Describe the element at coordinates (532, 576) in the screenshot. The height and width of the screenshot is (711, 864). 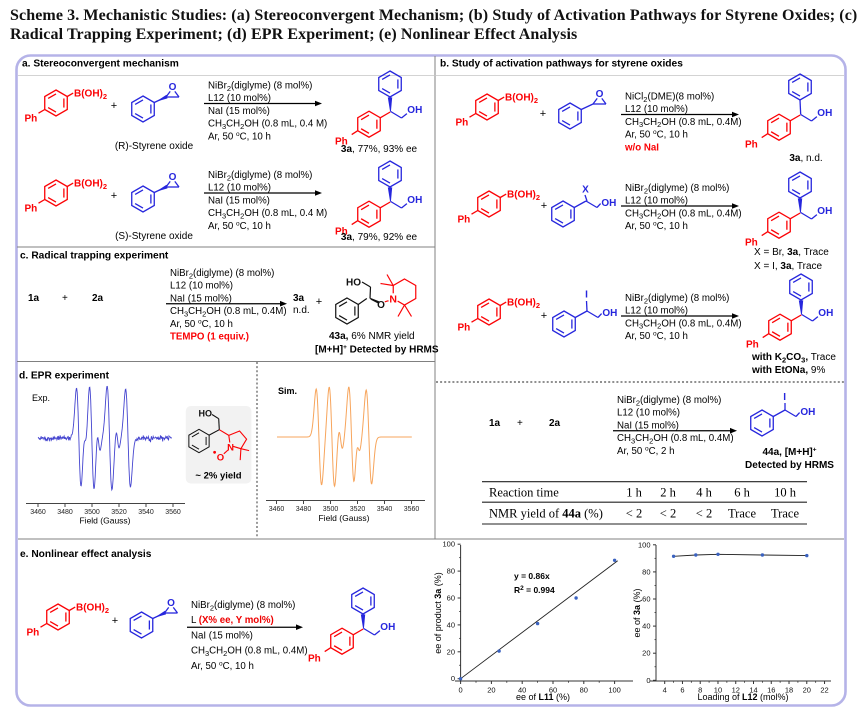
I see `svg-text: y = 0.86x` at that location.